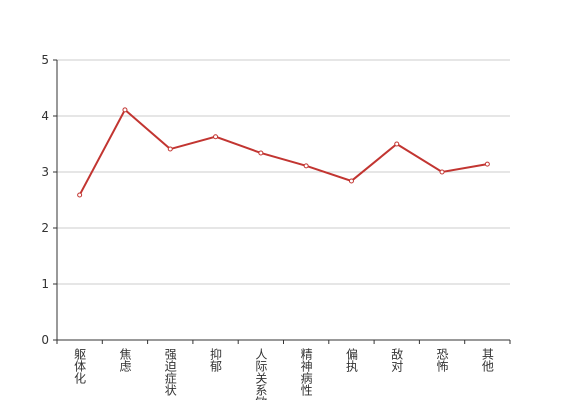 This screenshot has width=567, height=400. I want to click on x-tick-label: 躯体化, so click(80, 366).